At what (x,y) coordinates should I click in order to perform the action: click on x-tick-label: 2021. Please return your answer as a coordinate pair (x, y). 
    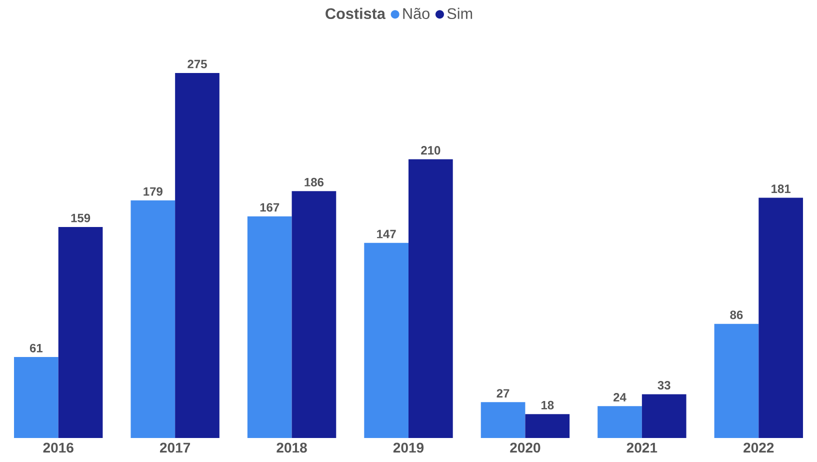
    Looking at the image, I should click on (642, 447).